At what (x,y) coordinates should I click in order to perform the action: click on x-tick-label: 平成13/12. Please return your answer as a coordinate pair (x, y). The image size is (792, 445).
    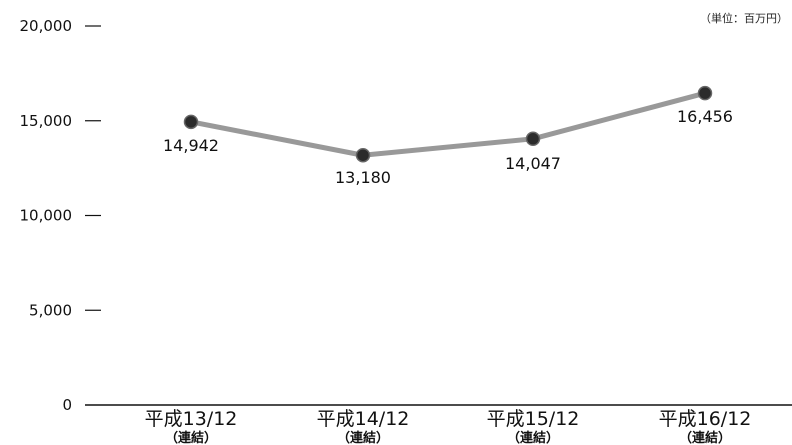
    Looking at the image, I should click on (191, 419).